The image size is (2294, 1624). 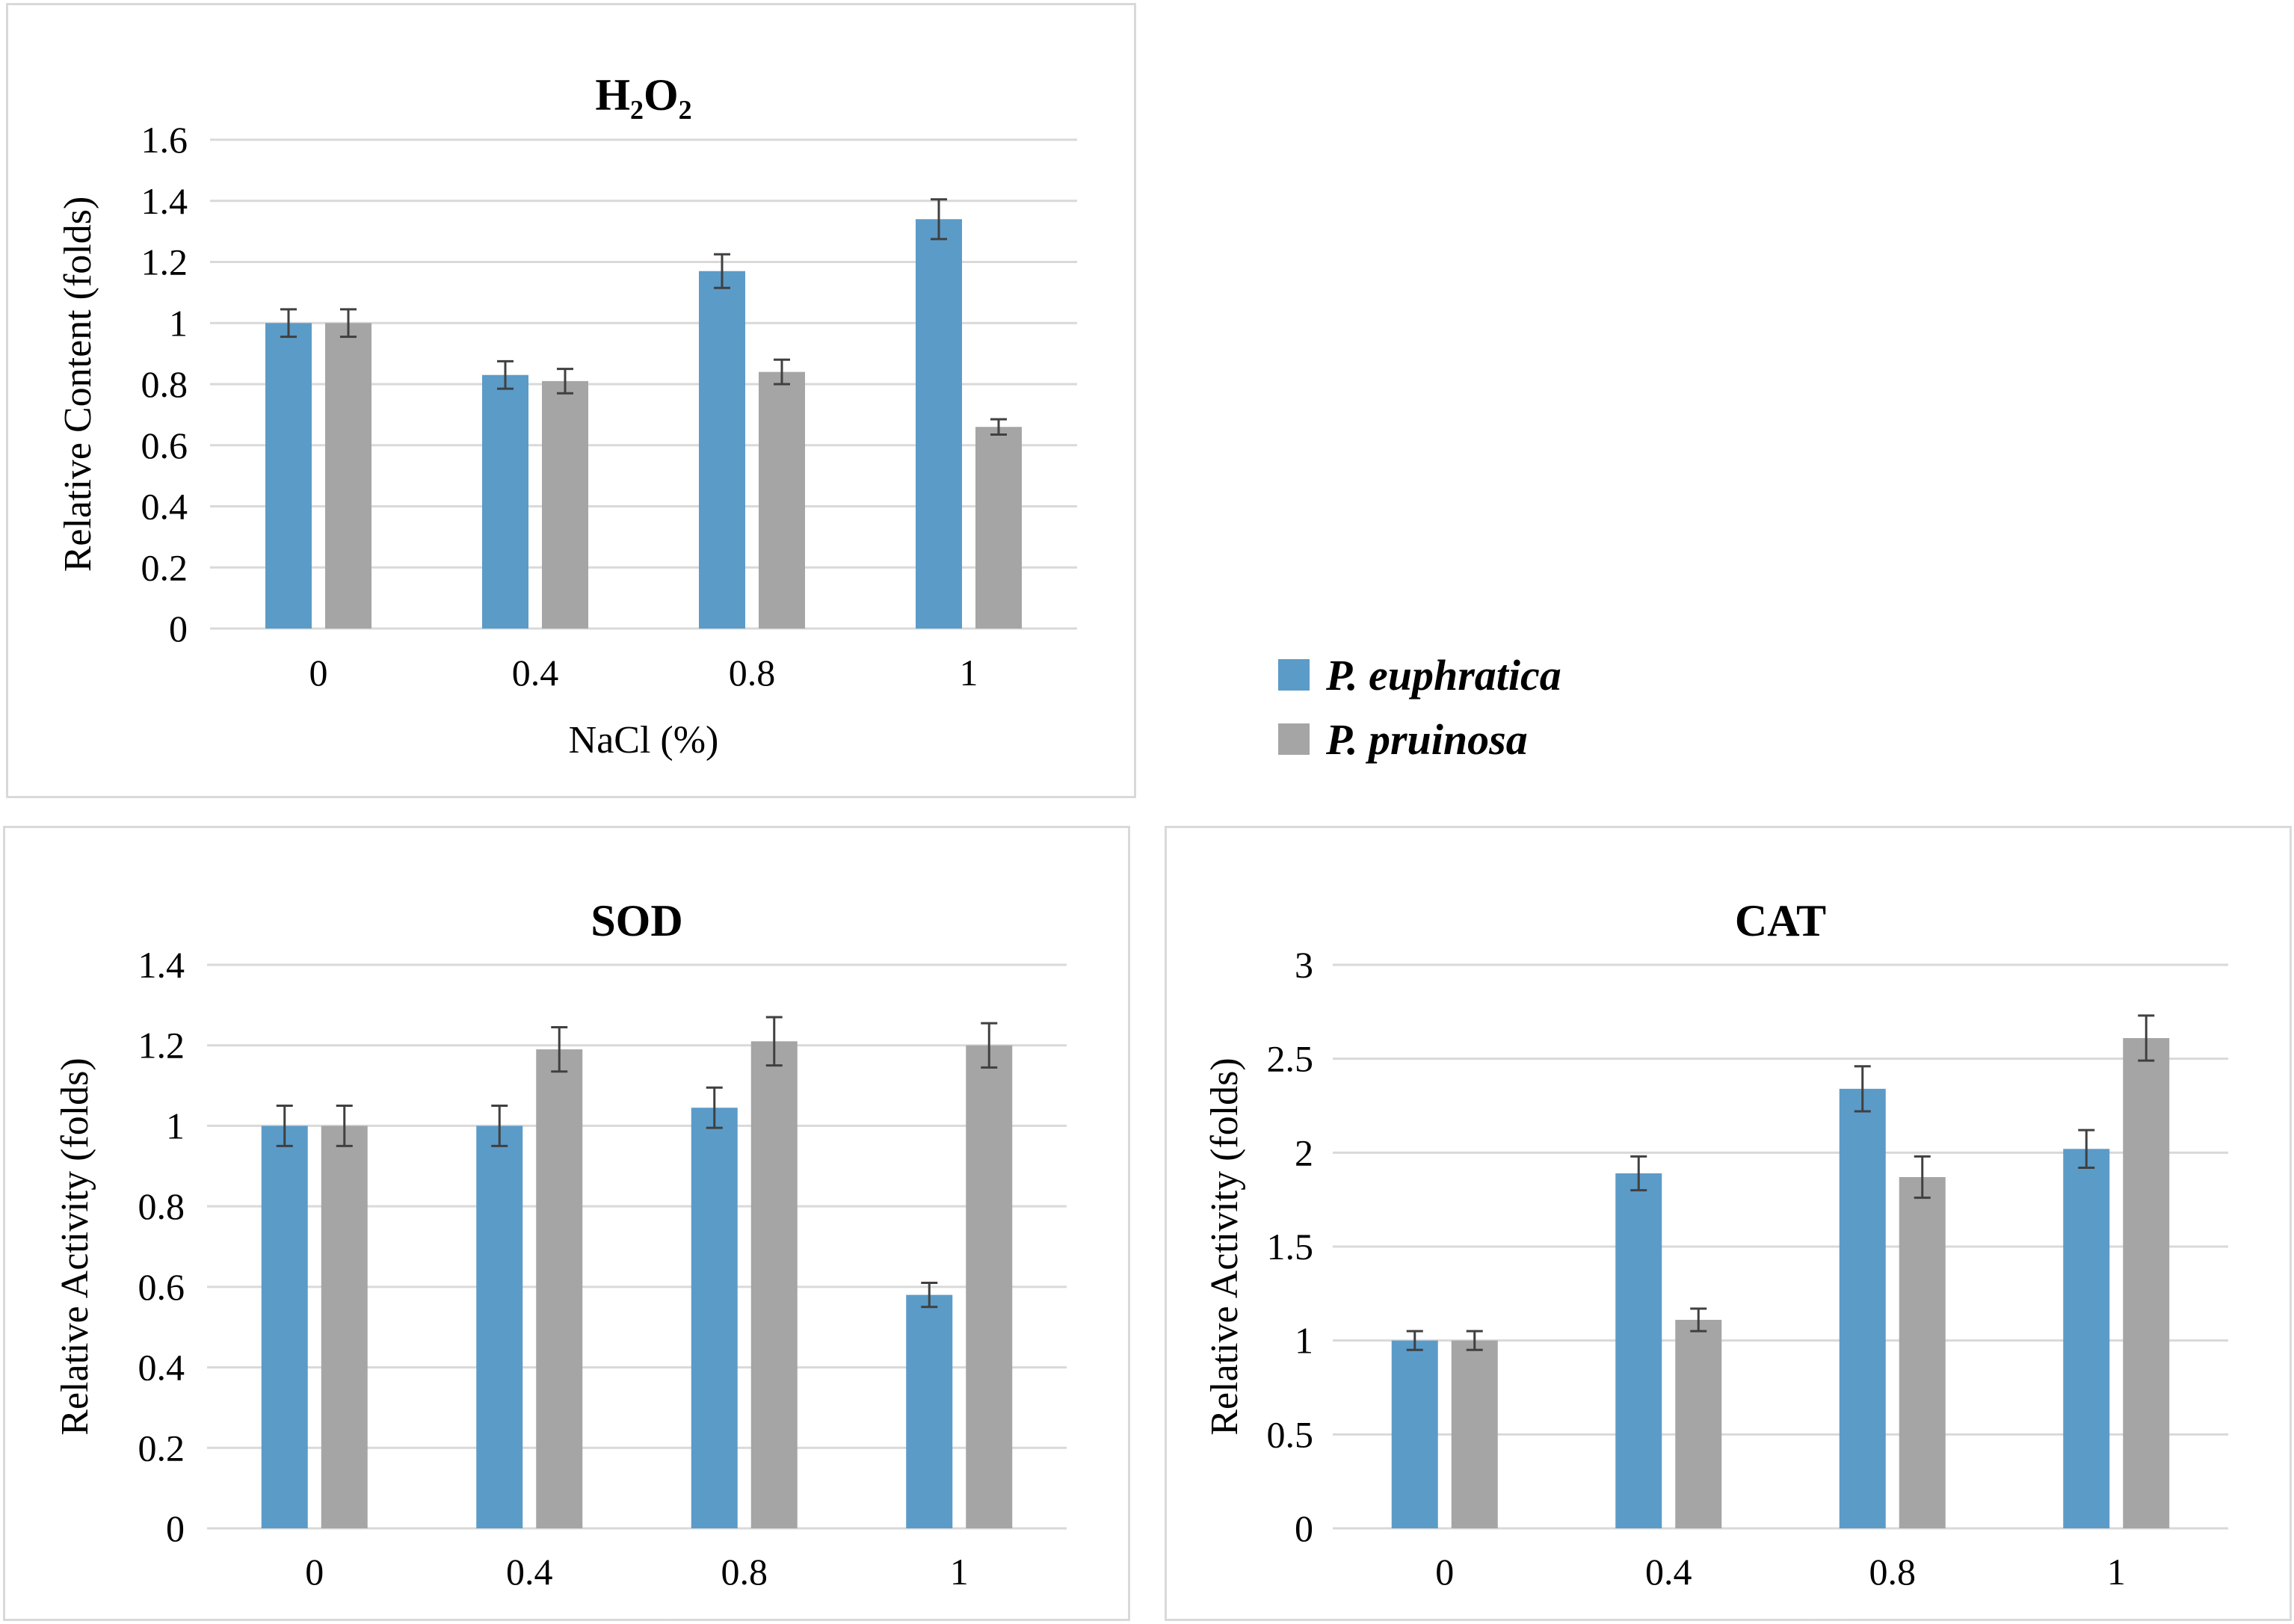 What do you see at coordinates (637, 920) in the screenshot?
I see `sod-title: SOD` at bounding box center [637, 920].